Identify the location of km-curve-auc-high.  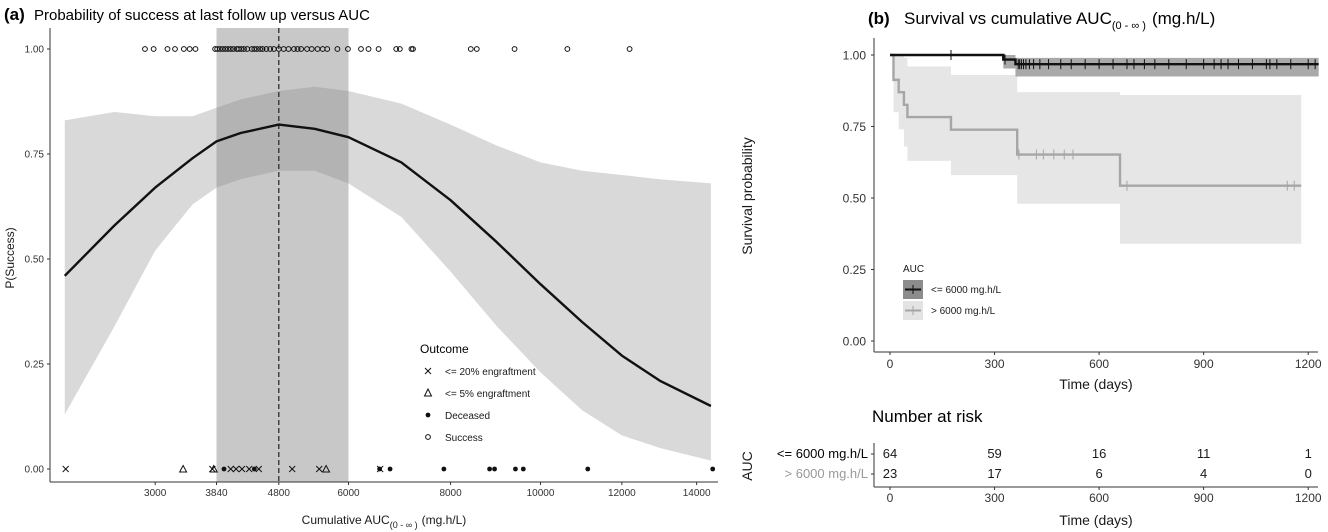
(1096, 120).